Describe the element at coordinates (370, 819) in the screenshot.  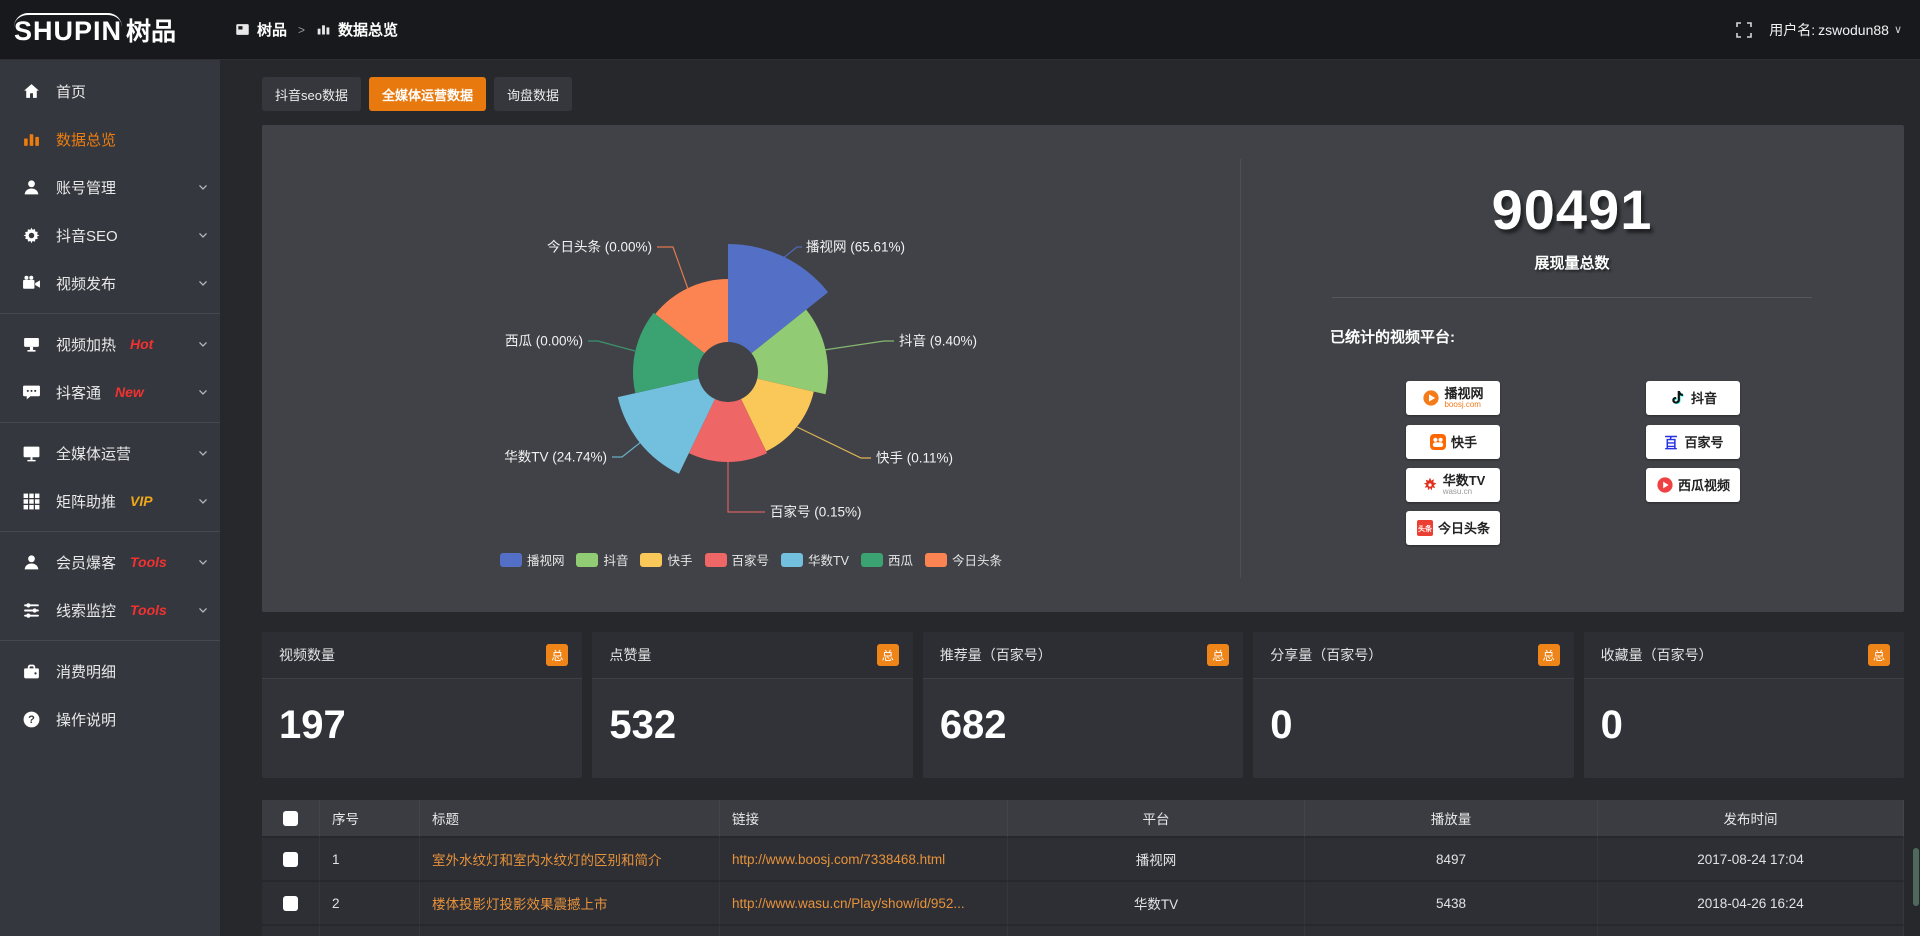
I see `table-header-col-1: 序号` at that location.